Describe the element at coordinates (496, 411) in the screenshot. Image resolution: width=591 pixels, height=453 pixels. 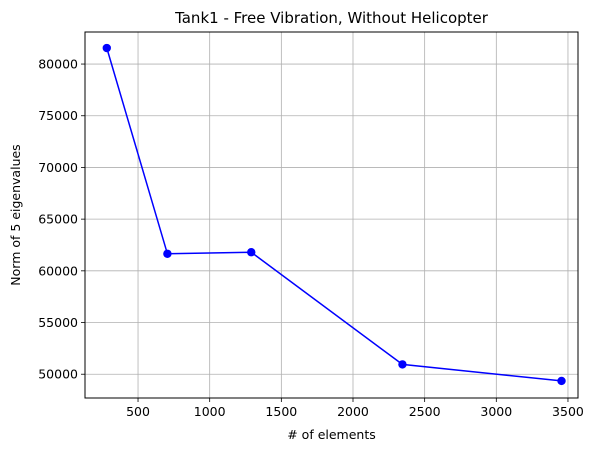
I see `x-tick-label: 3000` at that location.